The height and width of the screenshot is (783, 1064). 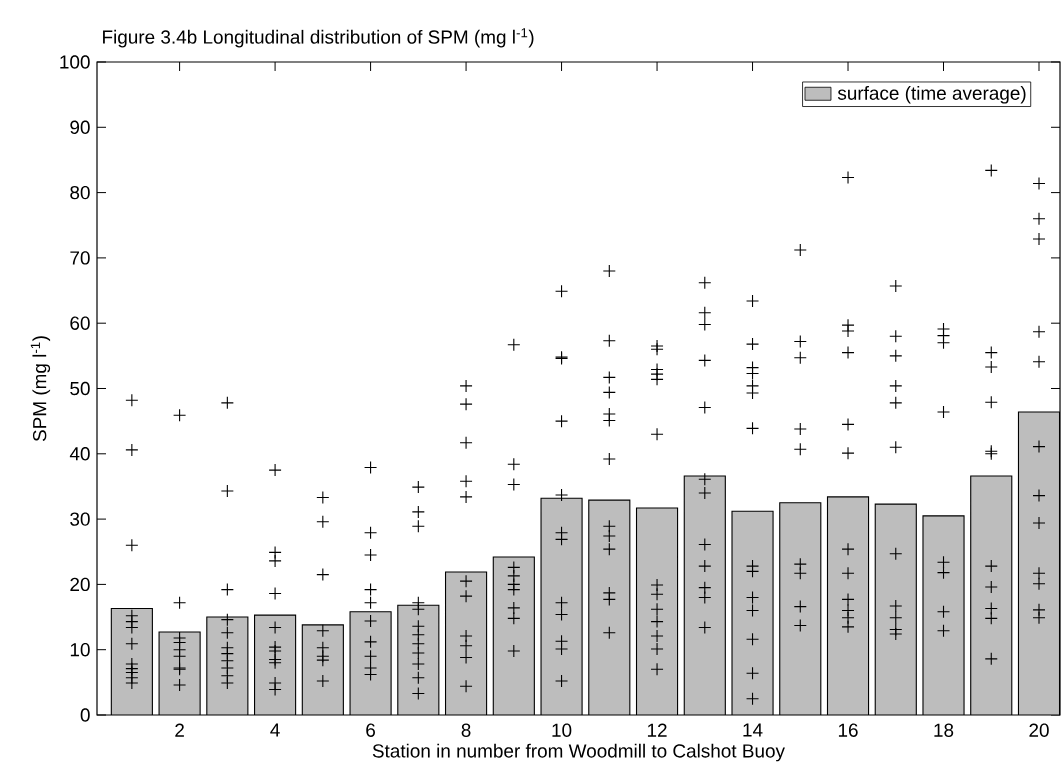 What do you see at coordinates (1039, 730) in the screenshot?
I see `x-tick-label: 20` at bounding box center [1039, 730].